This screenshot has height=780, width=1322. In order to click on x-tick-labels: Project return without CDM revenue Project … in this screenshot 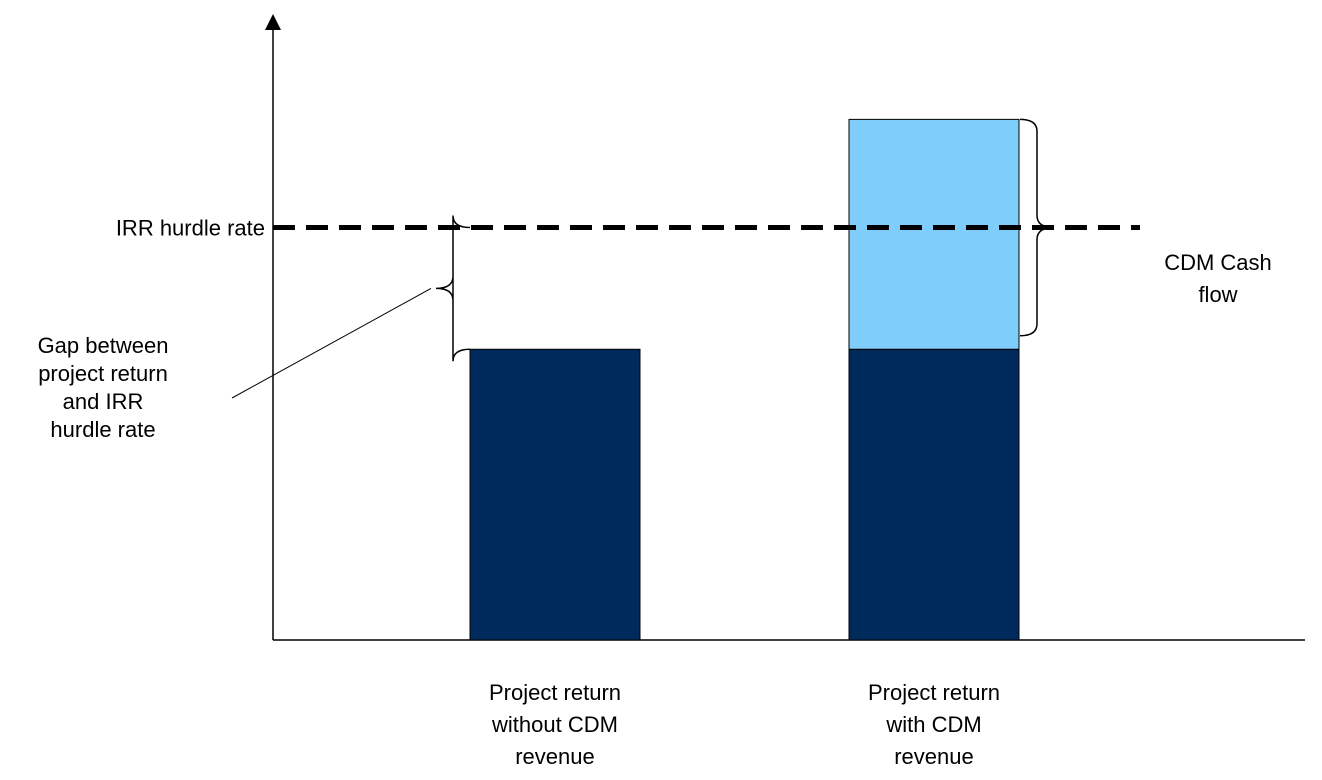, I will do `click(744, 724)`.